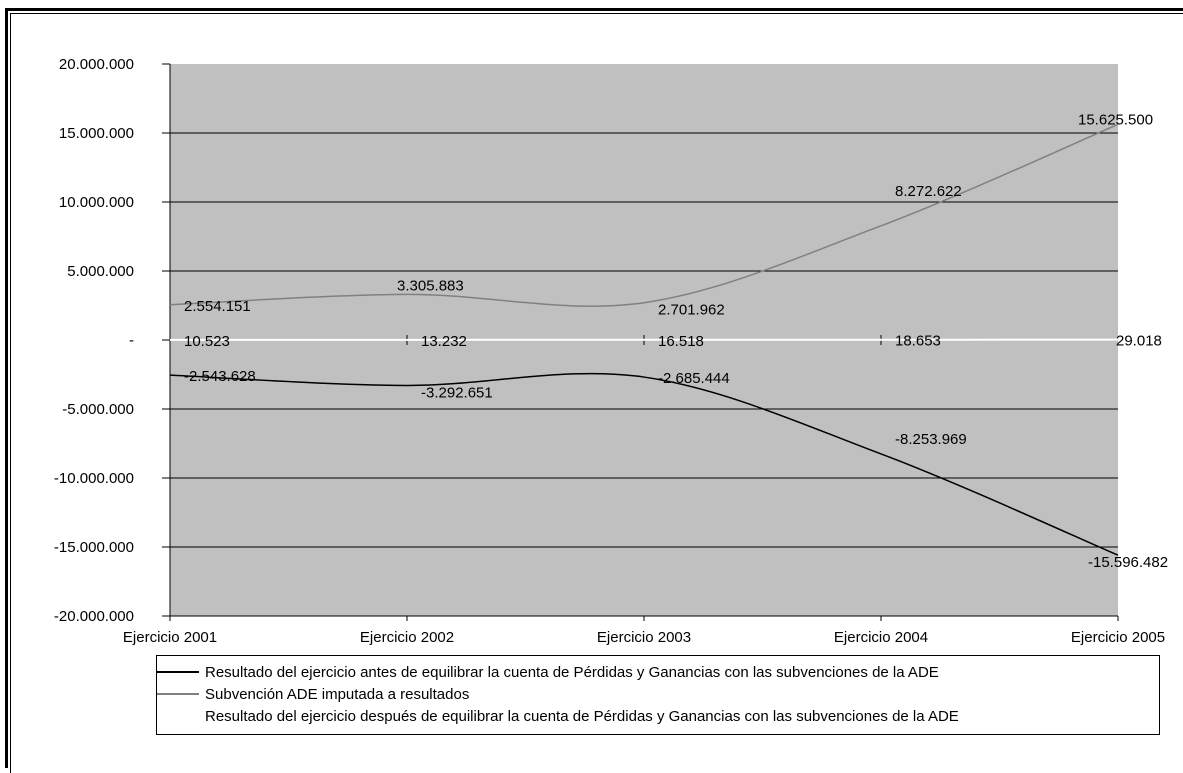 This screenshot has width=1183, height=773. What do you see at coordinates (207, 341) in the screenshot?
I see `data-label-after-0: 10.523` at bounding box center [207, 341].